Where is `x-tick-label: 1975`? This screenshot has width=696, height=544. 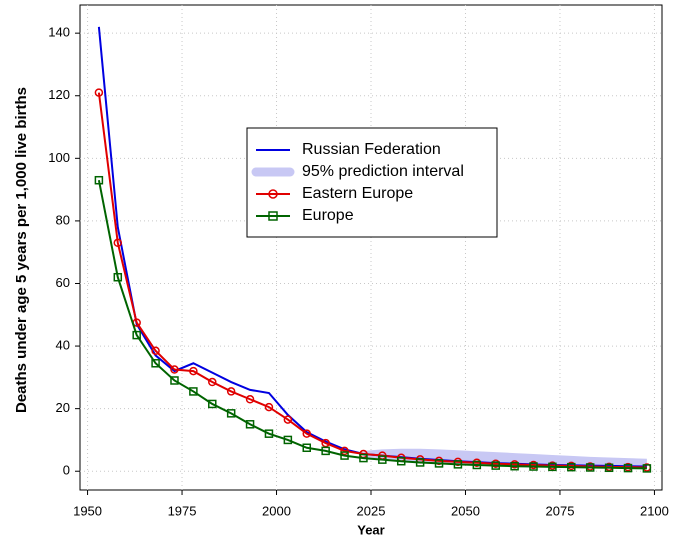 x-tick-label: 1975 is located at coordinates (182, 510).